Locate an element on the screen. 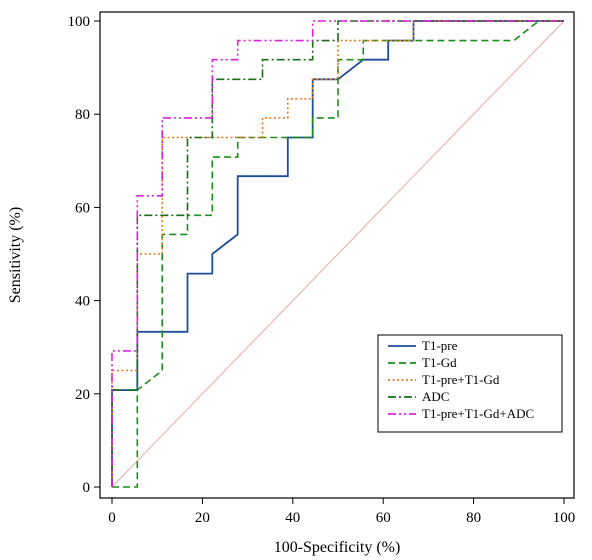 The width and height of the screenshot is (592, 560). legend-label: T1-Gd is located at coordinates (439, 362).